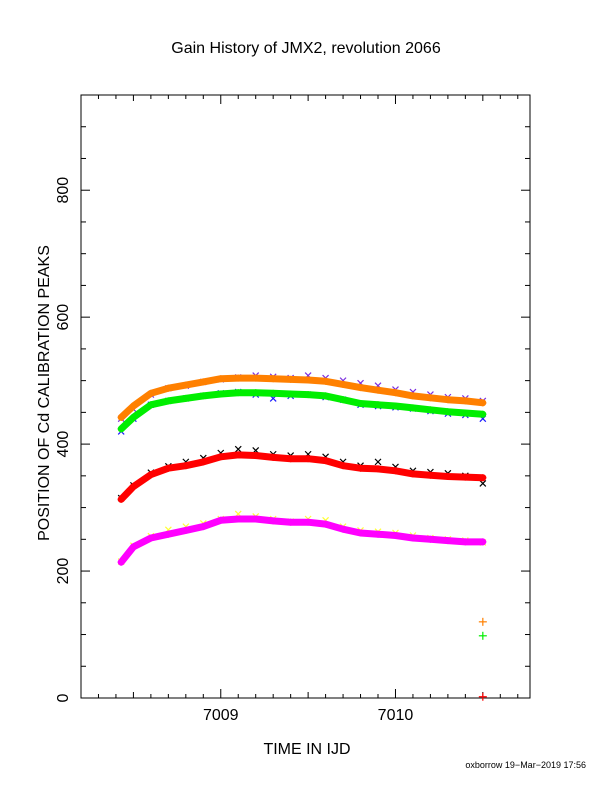  I want to click on series-outlier, so click(482, 696).